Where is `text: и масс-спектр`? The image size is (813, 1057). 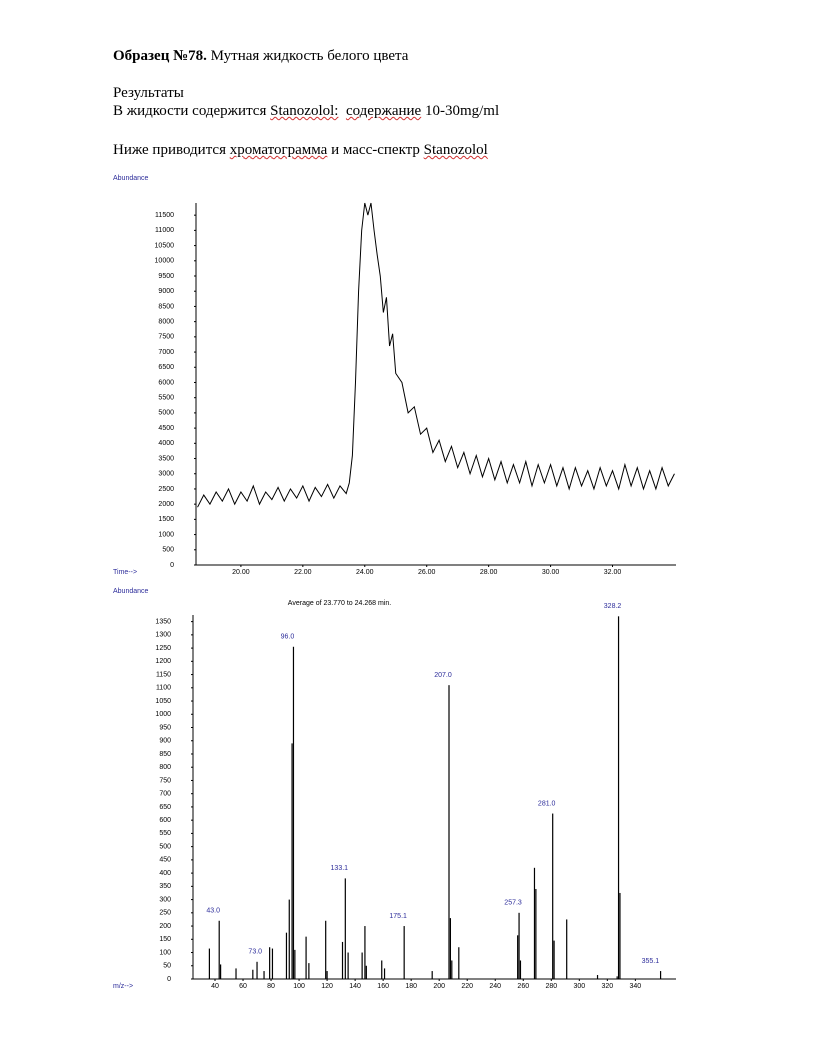
text: и масс-спектр is located at coordinates (375, 150).